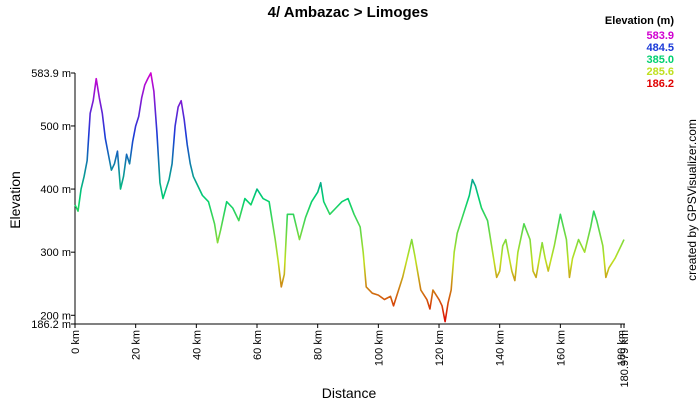  I want to click on legend-value: 484.5, so click(660, 48).